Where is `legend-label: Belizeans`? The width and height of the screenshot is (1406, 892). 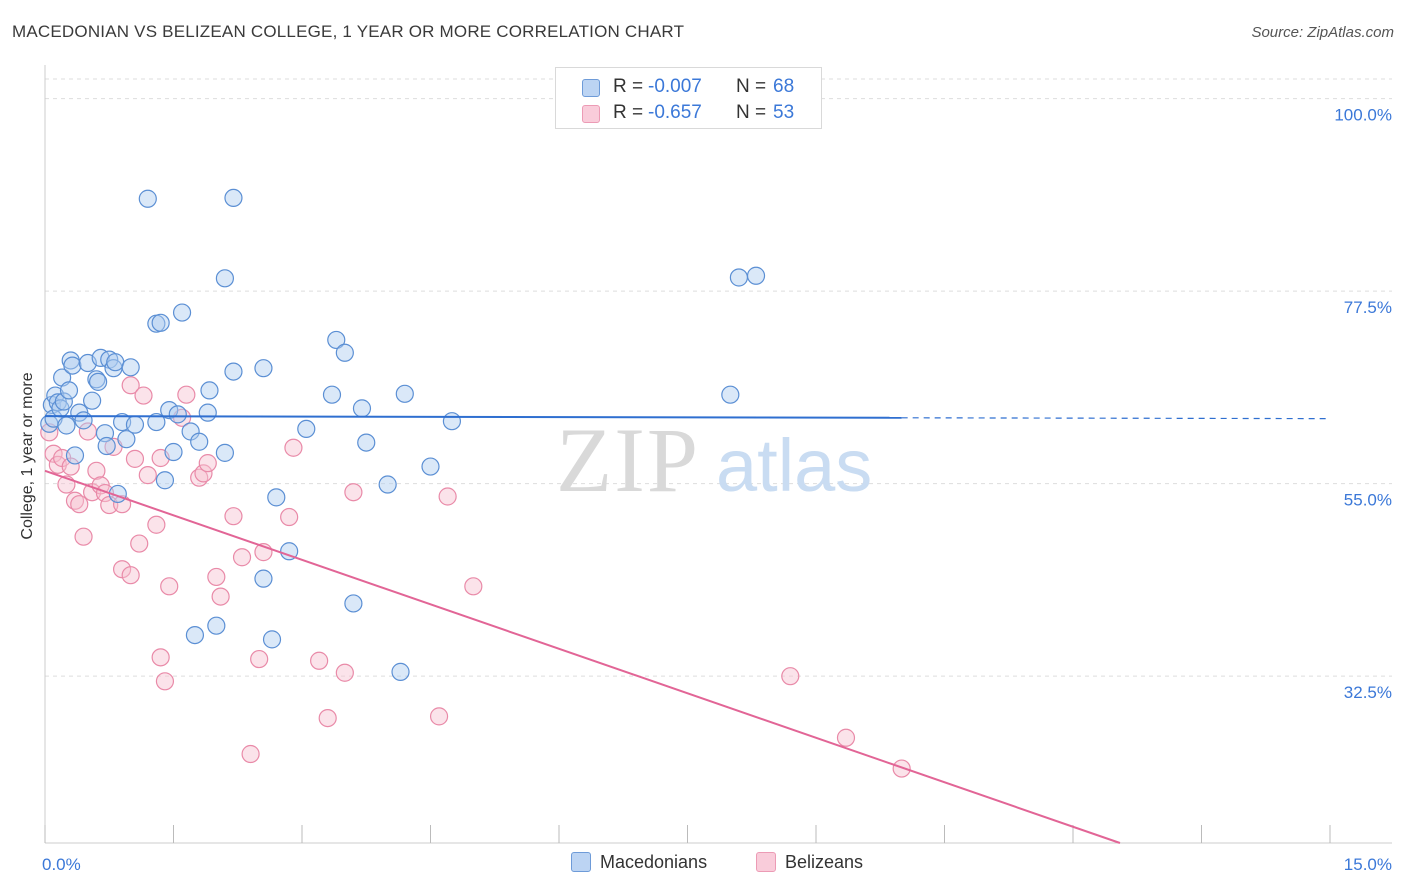
legend-label: Belizeans is located at coordinates (824, 862).